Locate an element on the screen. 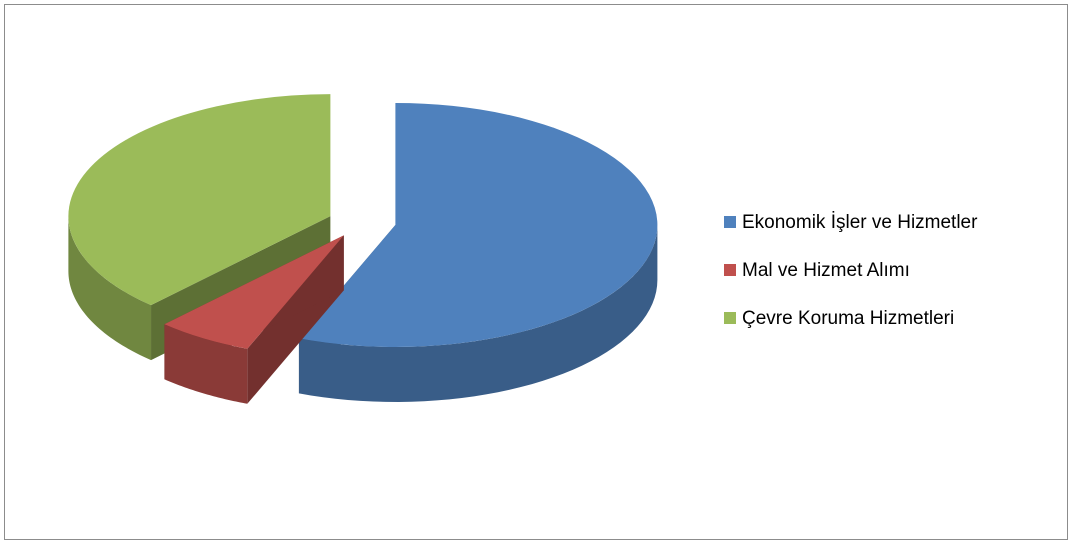 The image size is (1072, 544). legend-label: Ekonomik İşler ve Hizmetler is located at coordinates (860, 222).